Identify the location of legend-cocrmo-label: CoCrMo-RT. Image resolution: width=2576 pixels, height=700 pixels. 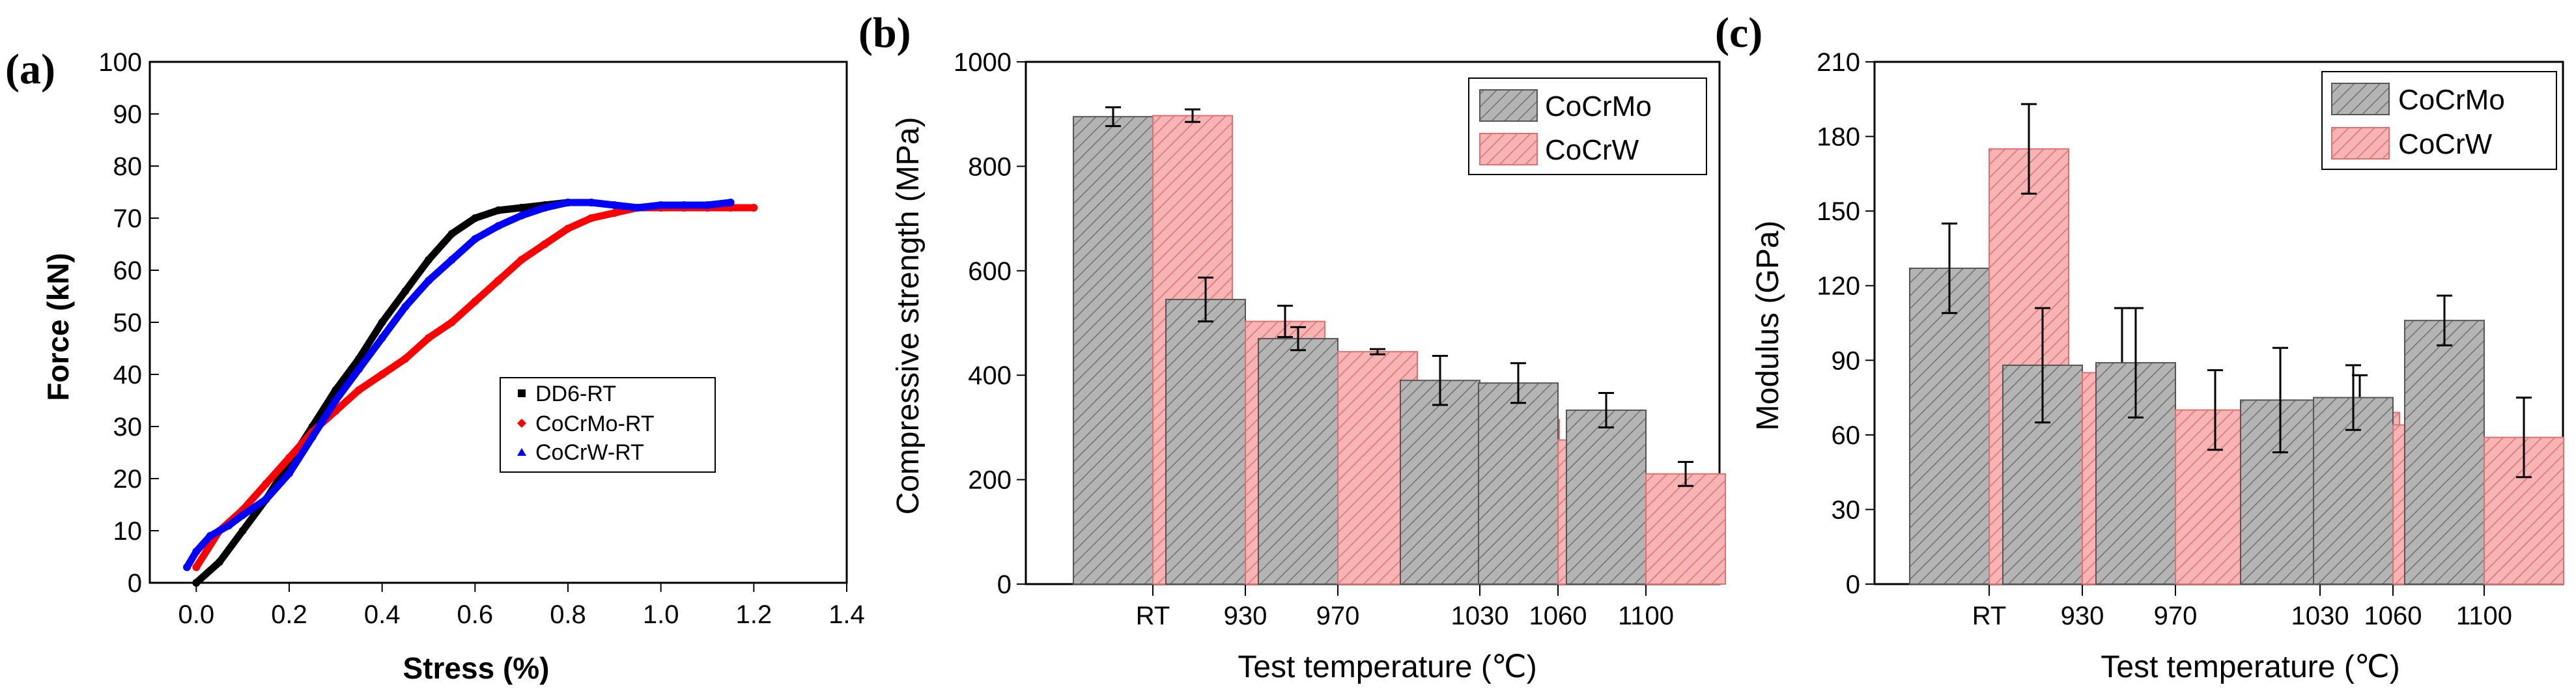
(595, 424).